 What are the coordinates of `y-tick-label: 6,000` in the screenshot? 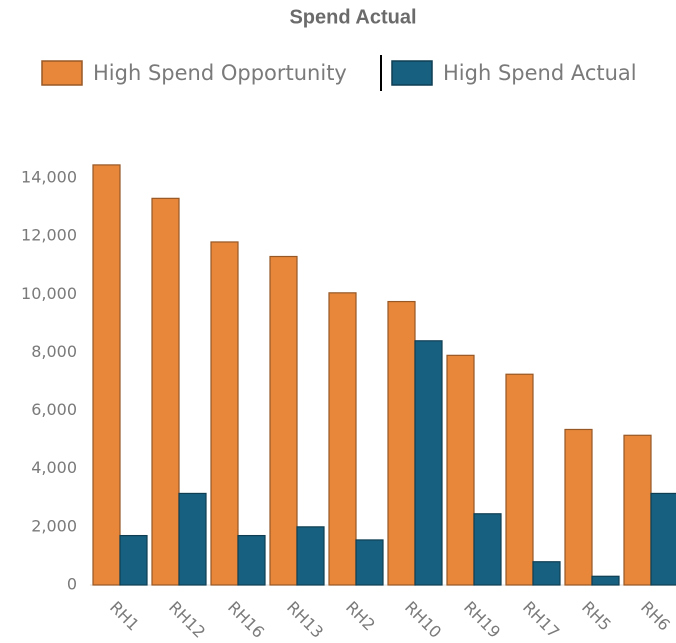 It's located at (54, 409).